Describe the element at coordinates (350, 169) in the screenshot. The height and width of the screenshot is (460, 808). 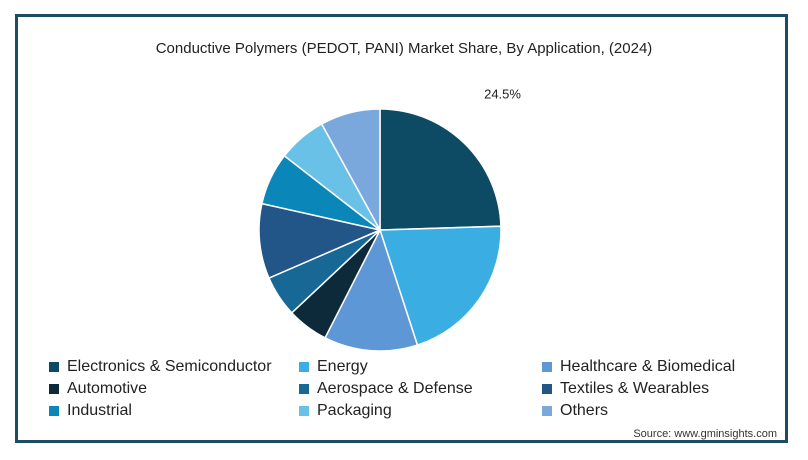
I see `pie-slice-others` at that location.